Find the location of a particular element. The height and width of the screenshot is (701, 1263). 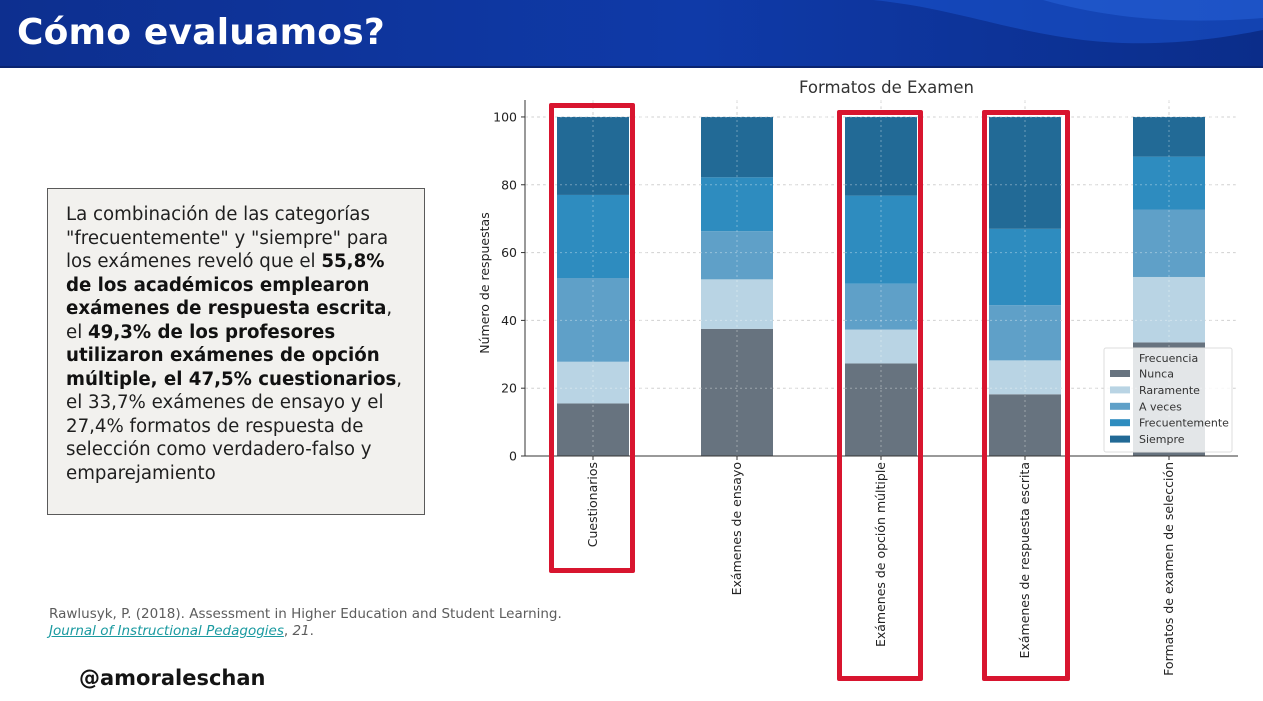

summary-text-2: , el is located at coordinates (229, 320).